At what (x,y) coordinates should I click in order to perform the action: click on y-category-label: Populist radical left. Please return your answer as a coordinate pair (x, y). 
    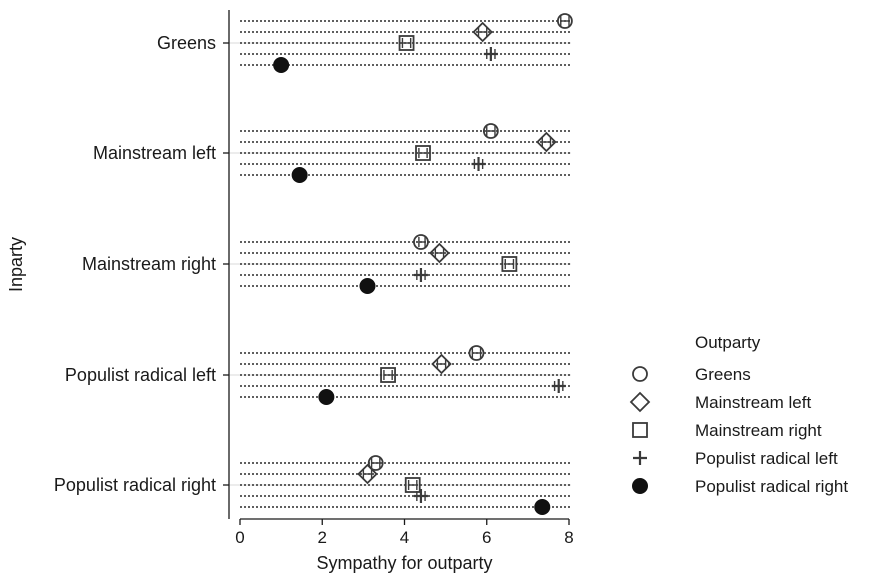
    Looking at the image, I should click on (140, 375).